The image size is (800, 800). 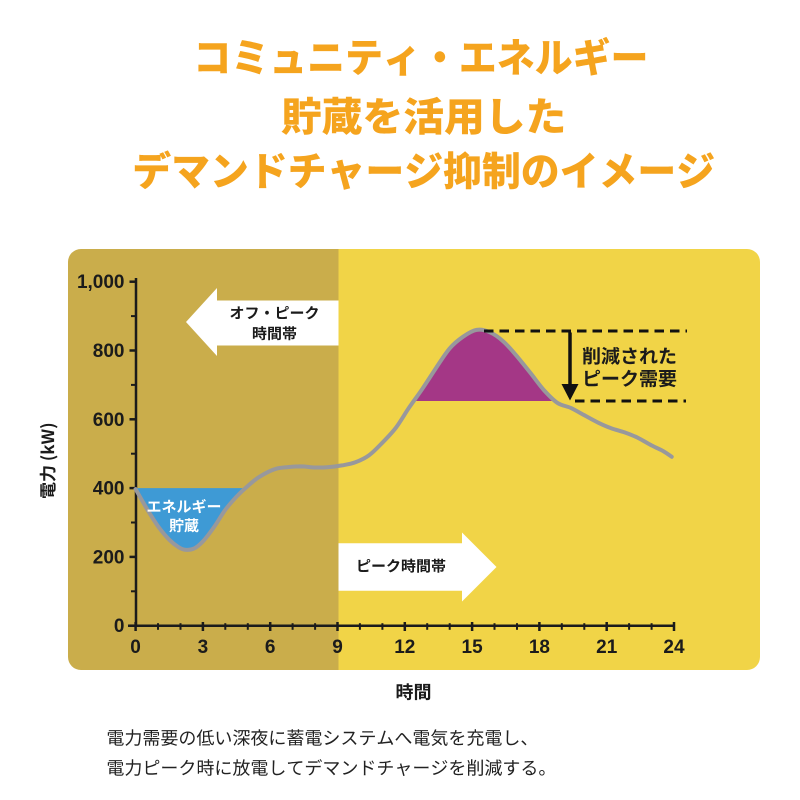 What do you see at coordinates (607, 647) in the screenshot?
I see `svg-text: 21` at bounding box center [607, 647].